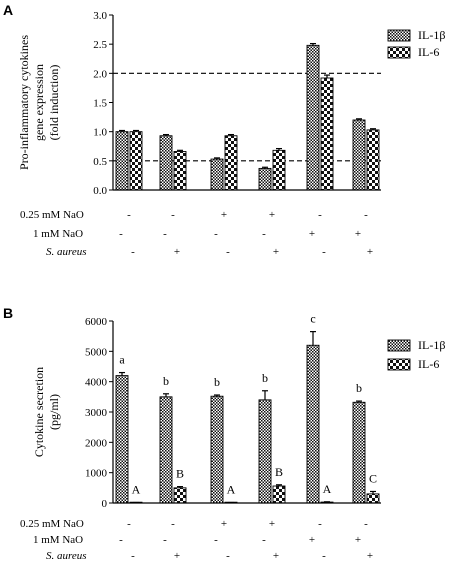 Image resolution: width=468 pixels, height=569 pixels. Describe the element at coordinates (373, 478) in the screenshot. I see `significance-label: C` at that location.